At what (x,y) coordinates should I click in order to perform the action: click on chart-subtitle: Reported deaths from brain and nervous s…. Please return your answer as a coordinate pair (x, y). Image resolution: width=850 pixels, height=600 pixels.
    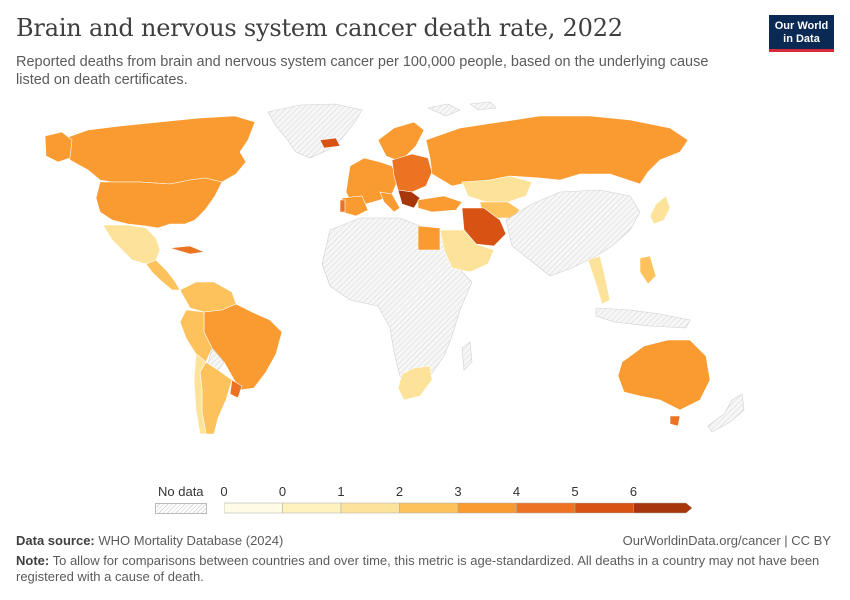
    Looking at the image, I should click on (362, 71).